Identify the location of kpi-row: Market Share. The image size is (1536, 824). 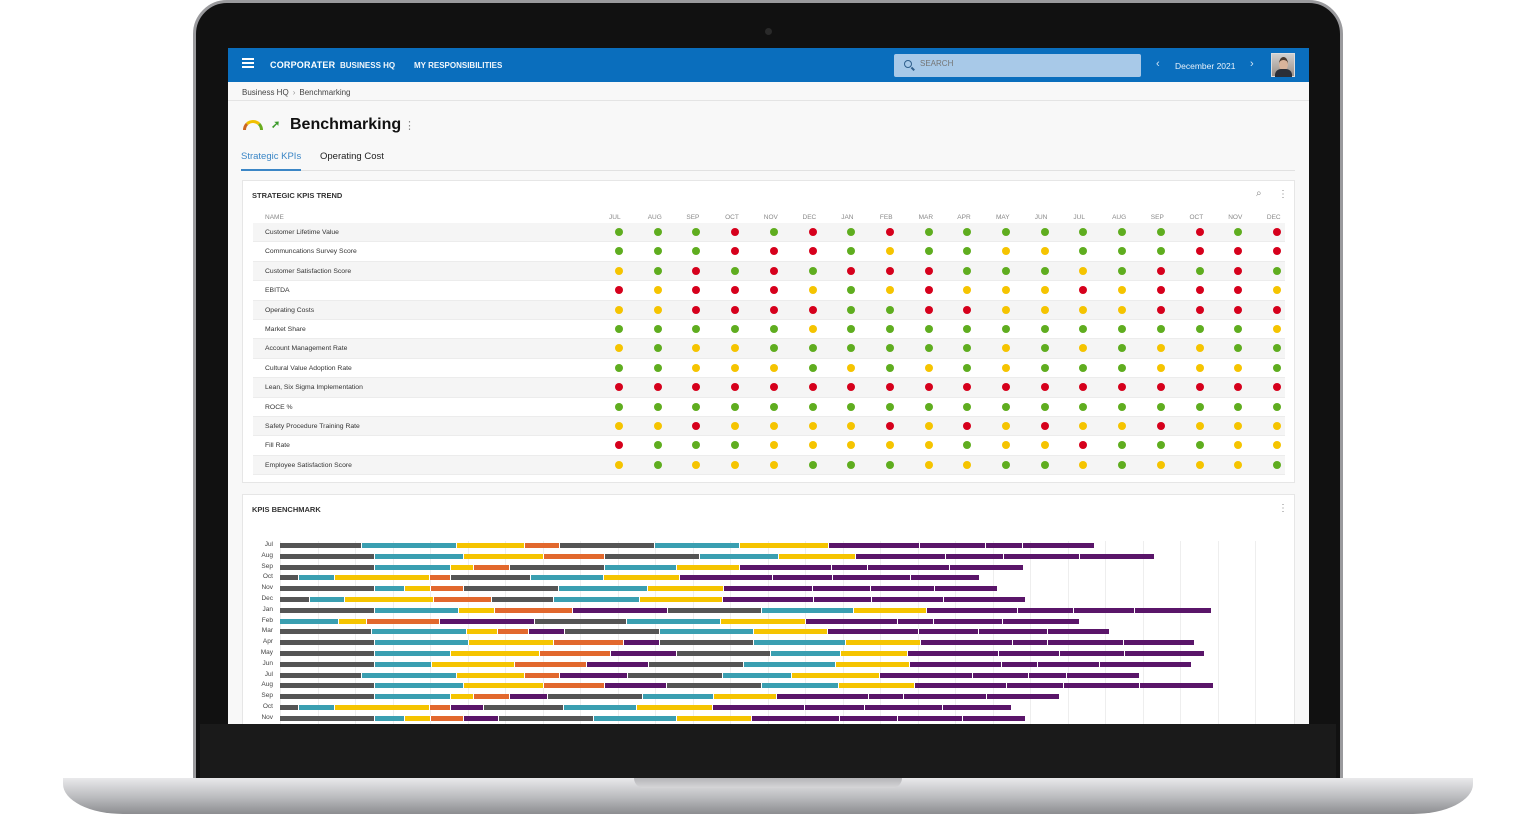
(769, 330).